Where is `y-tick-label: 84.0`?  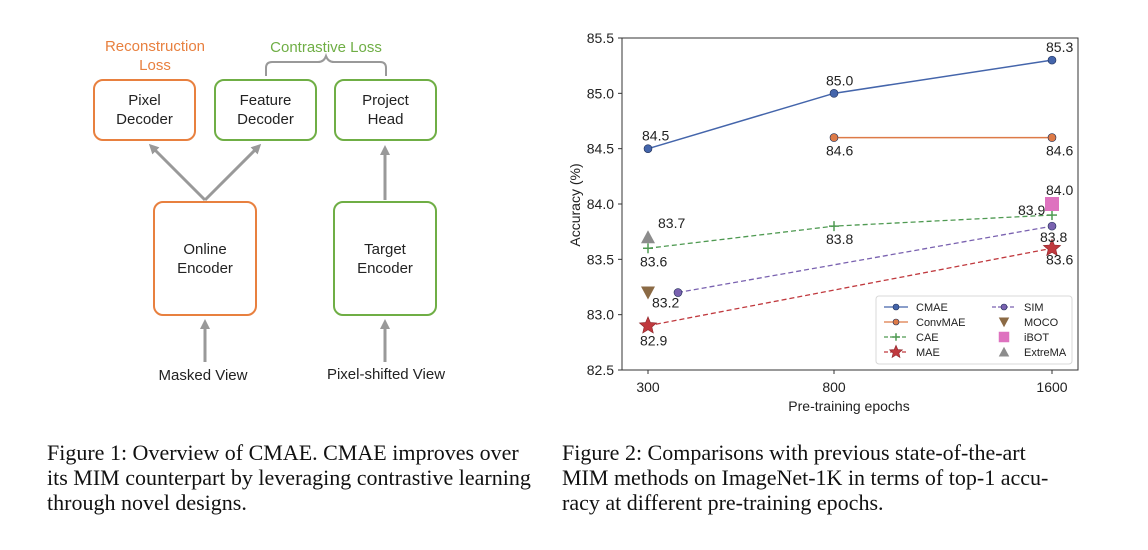 y-tick-label: 84.0 is located at coordinates (600, 204).